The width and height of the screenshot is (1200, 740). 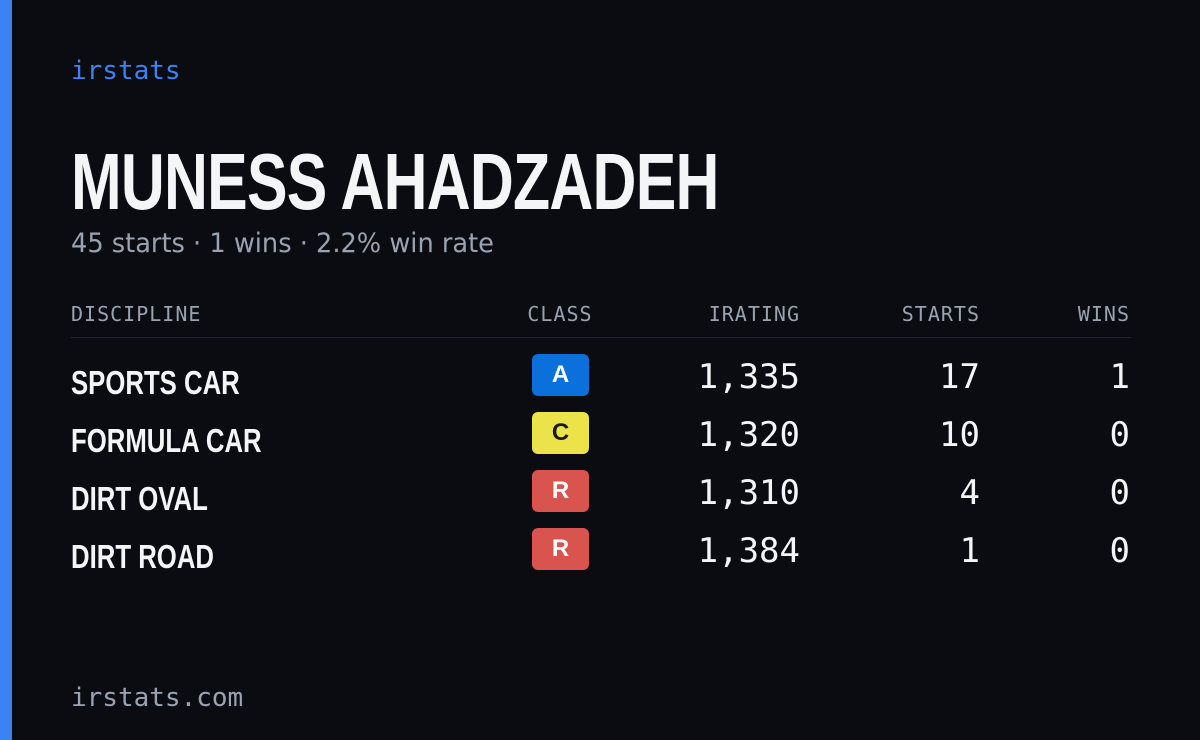 I want to click on wins: 1, so click(x=1119, y=377).